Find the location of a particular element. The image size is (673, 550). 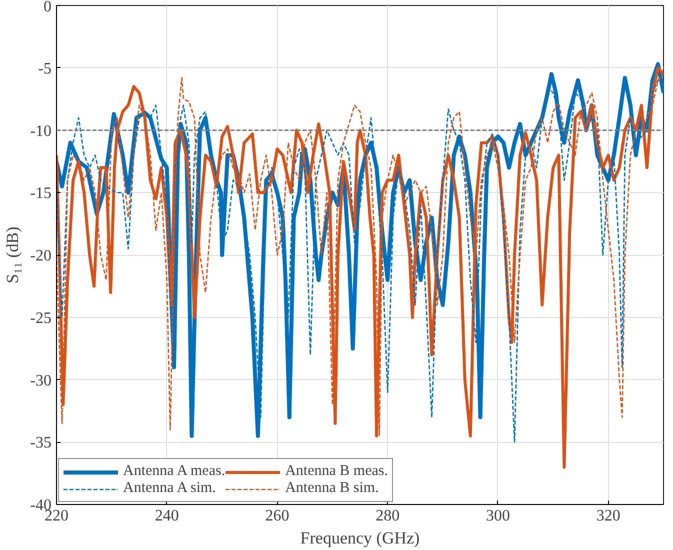

x-tick-label: 240 is located at coordinates (166, 516).